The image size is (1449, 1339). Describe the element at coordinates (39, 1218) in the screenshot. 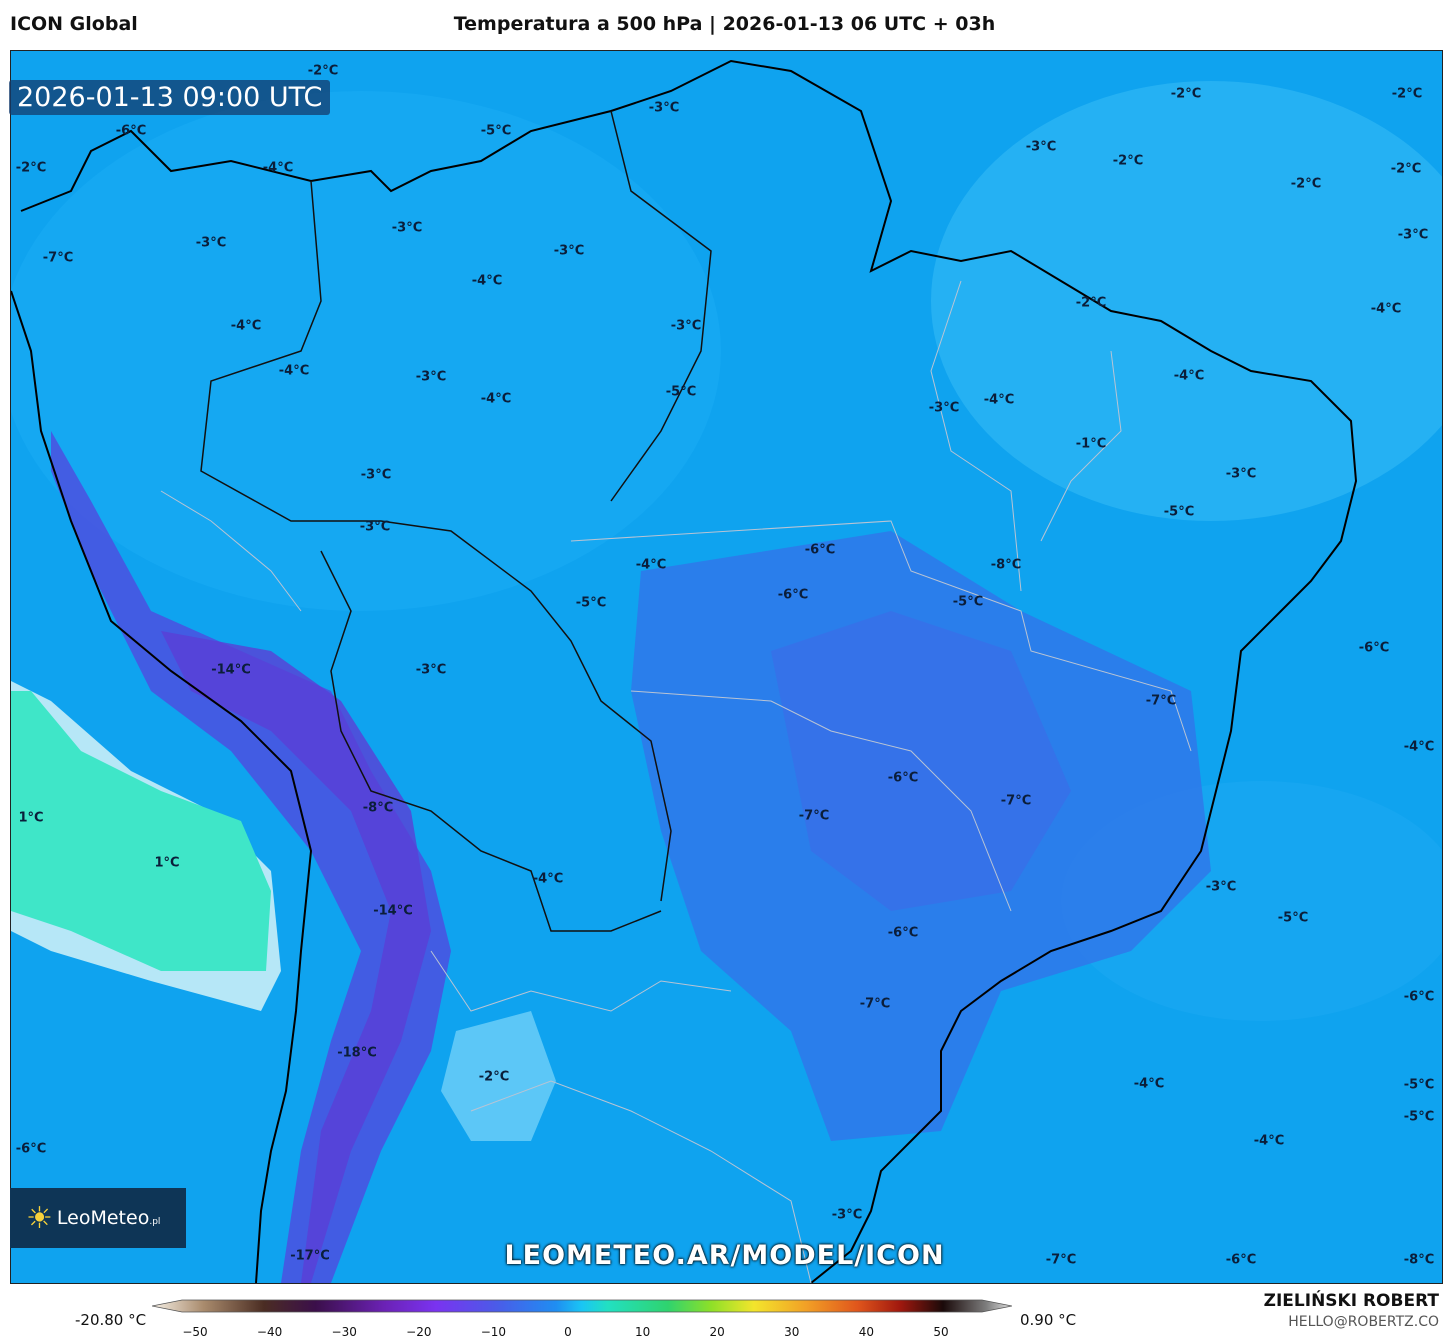

I see `sun-icon: ☀` at that location.